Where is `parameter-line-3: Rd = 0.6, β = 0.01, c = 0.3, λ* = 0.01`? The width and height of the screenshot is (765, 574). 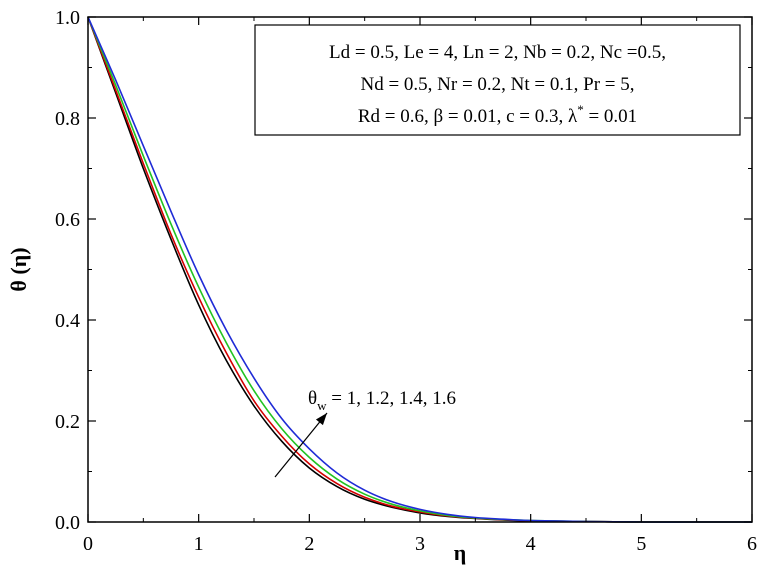
parameter-line-3: Rd = 0.6, β = 0.01, c = 0.3, λ* = 0.01 is located at coordinates (497, 114).